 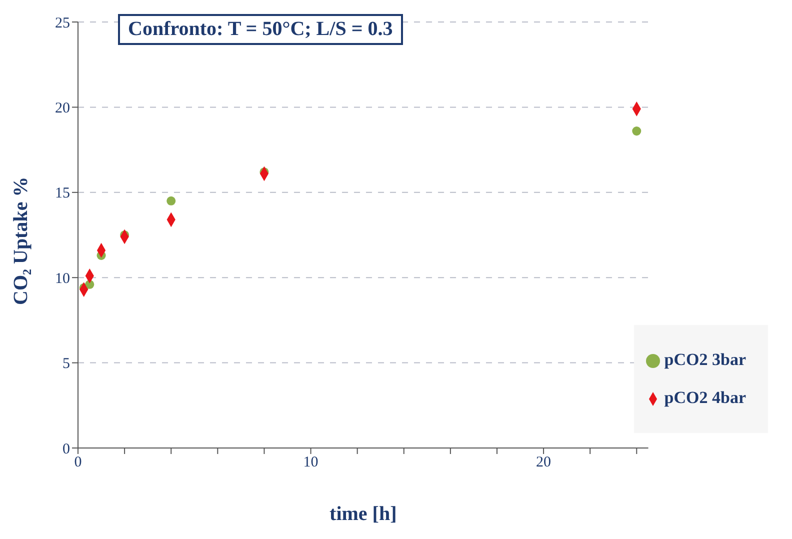 What do you see at coordinates (21, 240) in the screenshot?
I see `y-axis-title: CO₂ Uptake %` at bounding box center [21, 240].